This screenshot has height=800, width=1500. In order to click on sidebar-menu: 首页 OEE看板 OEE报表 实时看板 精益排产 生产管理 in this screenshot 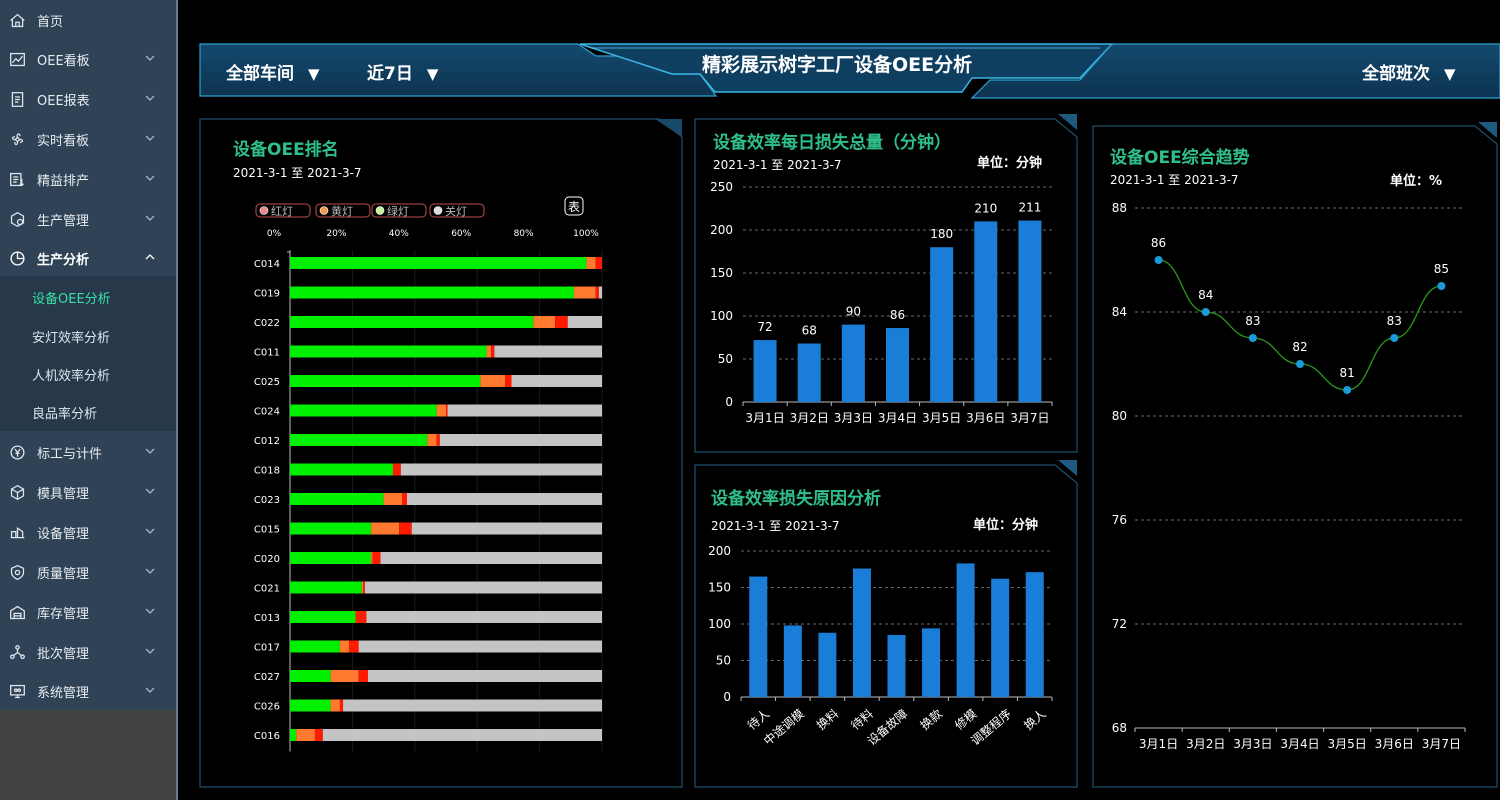, I will do `click(88, 355)`.